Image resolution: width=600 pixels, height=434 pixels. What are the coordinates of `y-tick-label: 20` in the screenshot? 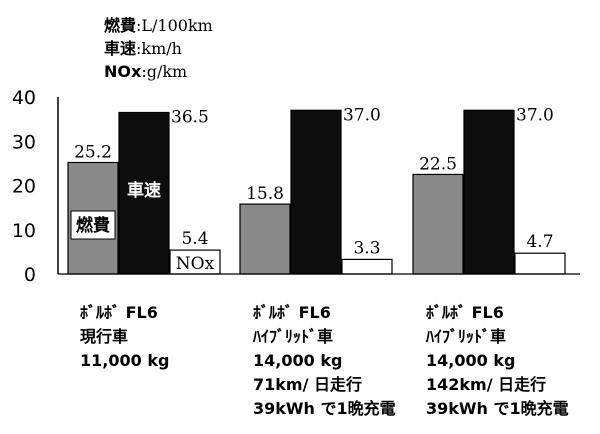 It's located at (24, 187).